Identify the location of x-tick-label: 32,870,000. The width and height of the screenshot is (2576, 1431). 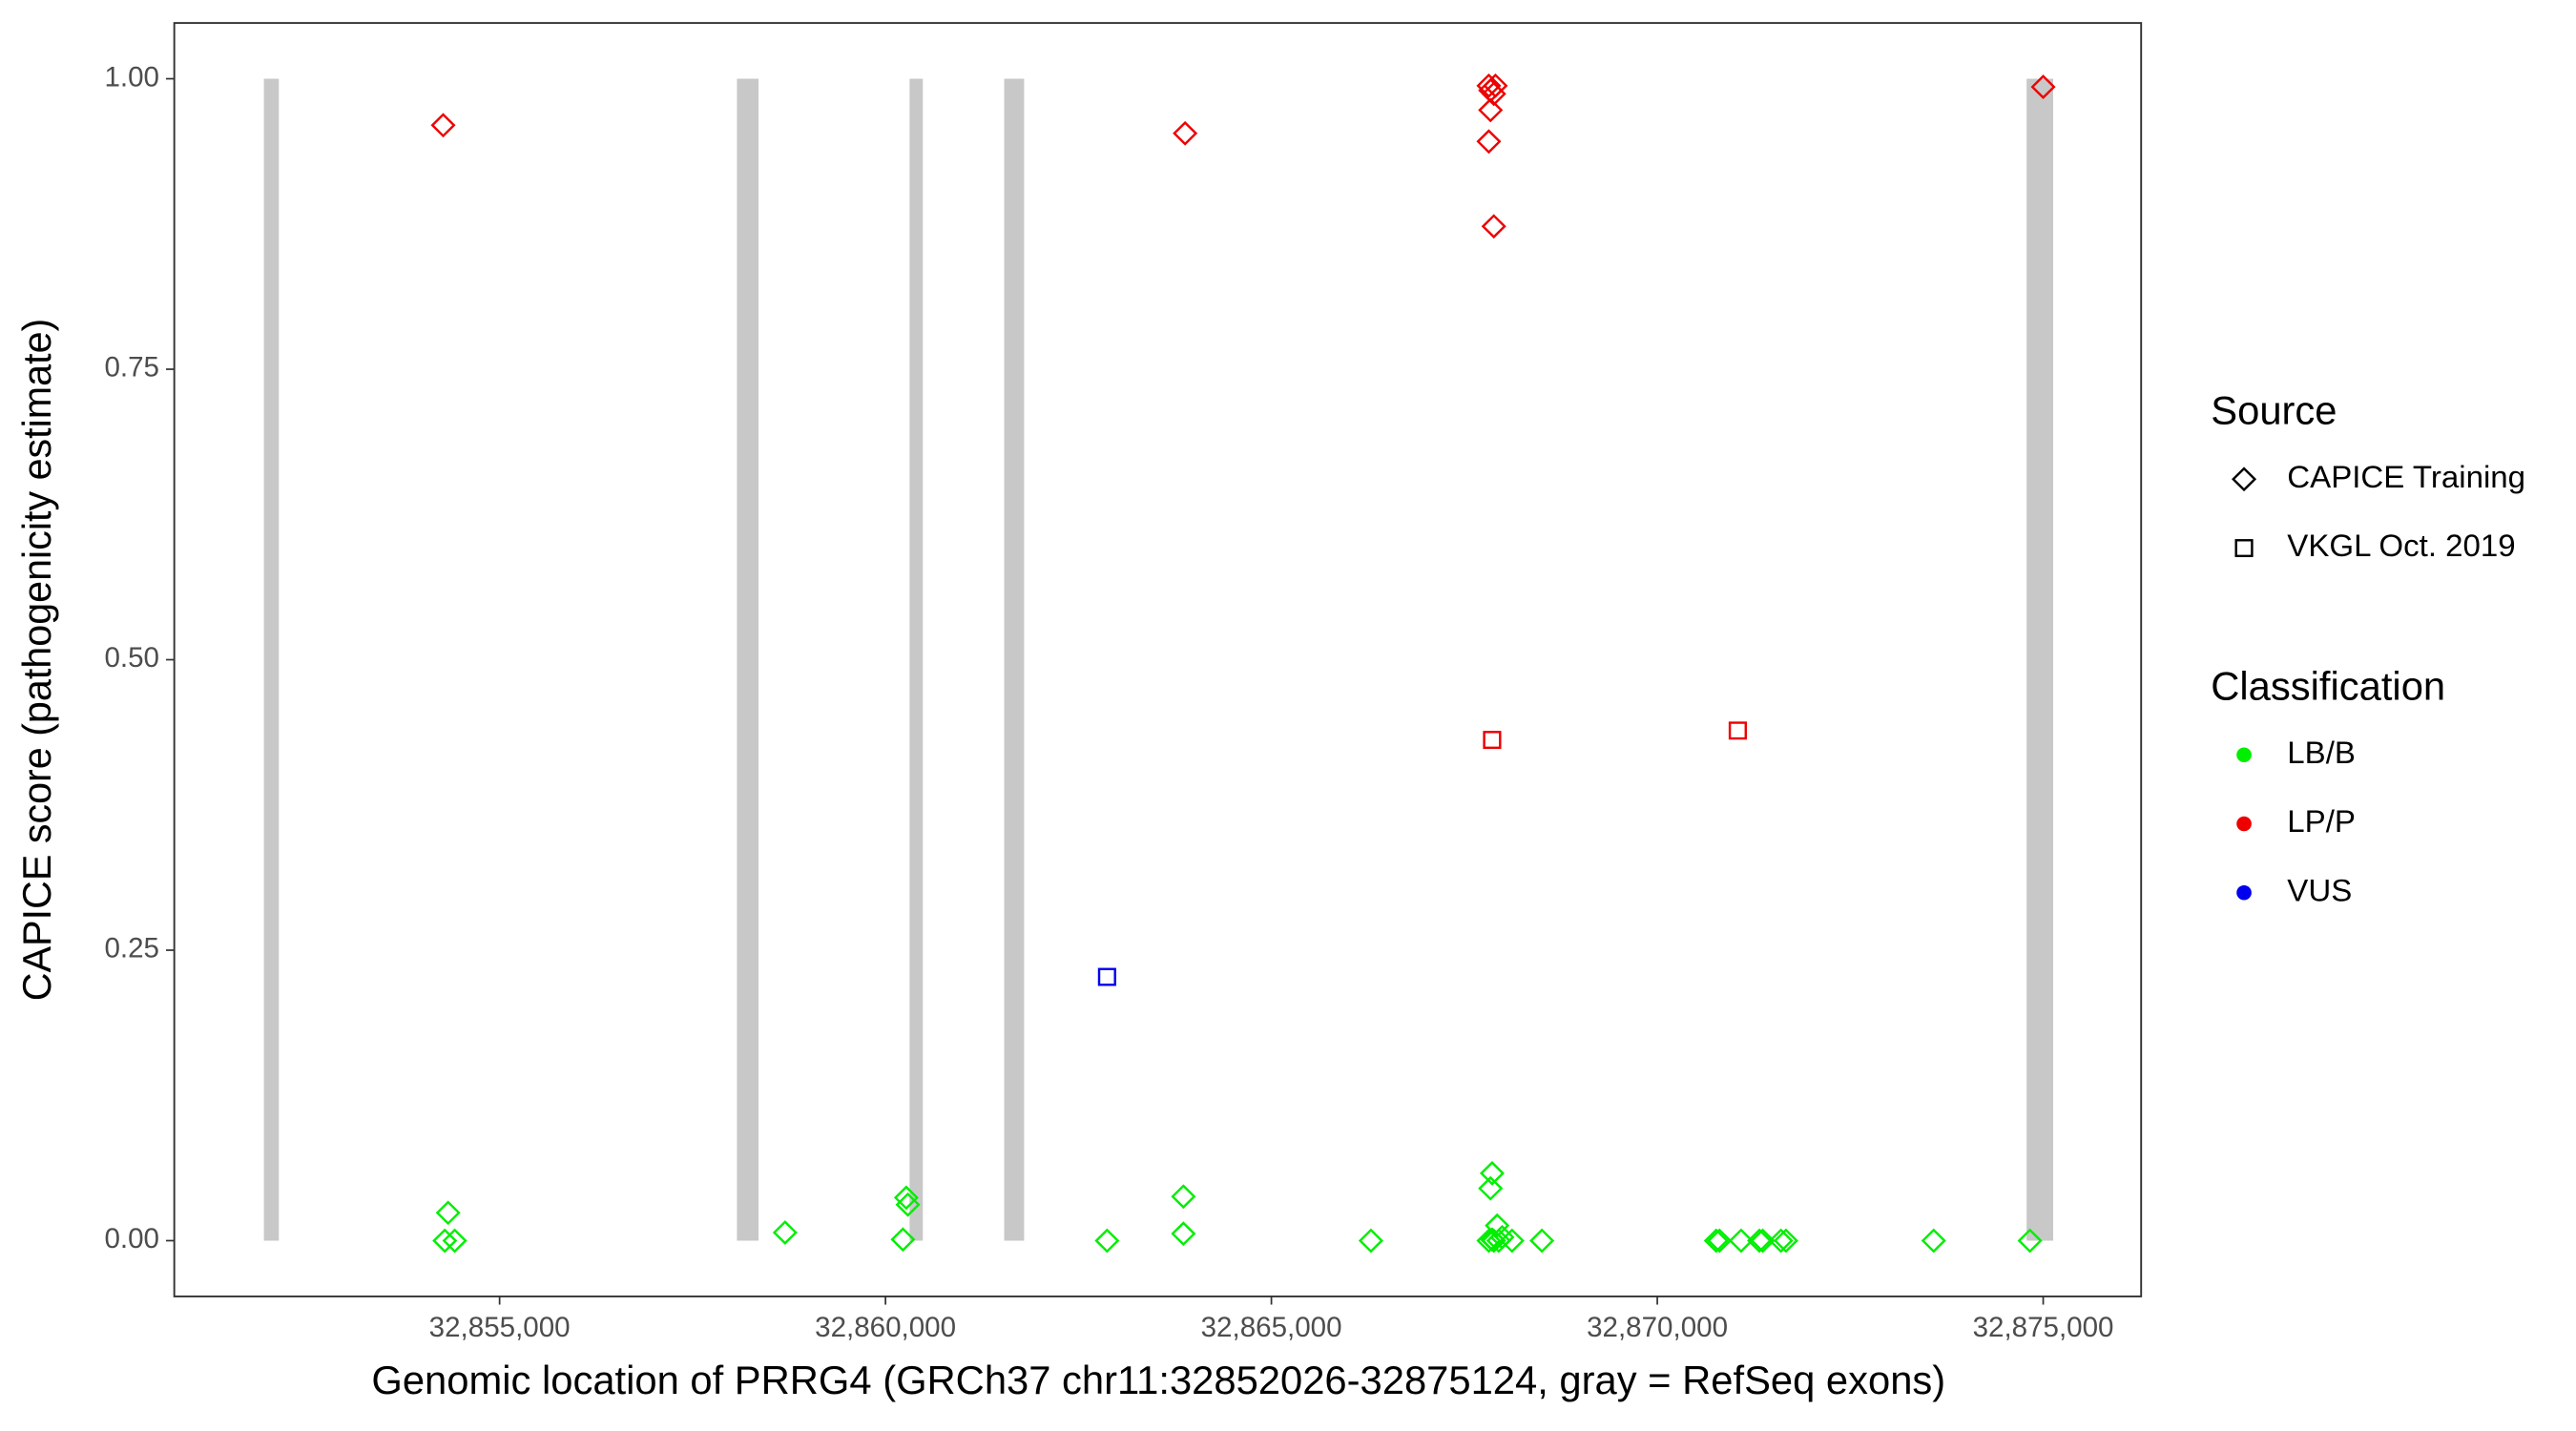
(1657, 1327).